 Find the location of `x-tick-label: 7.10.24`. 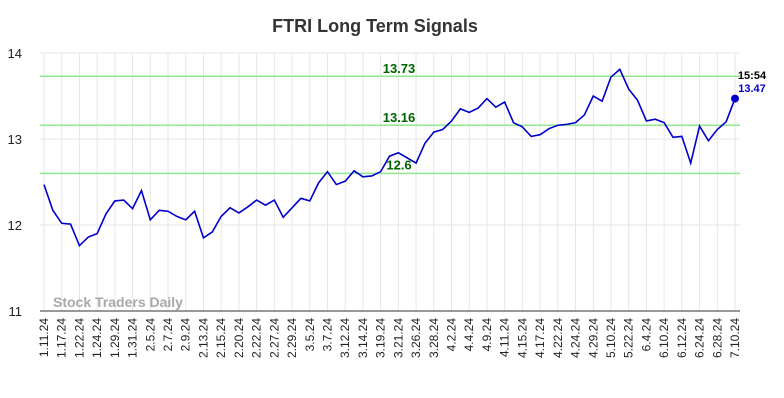

x-tick-label: 7.10.24 is located at coordinates (735, 338).